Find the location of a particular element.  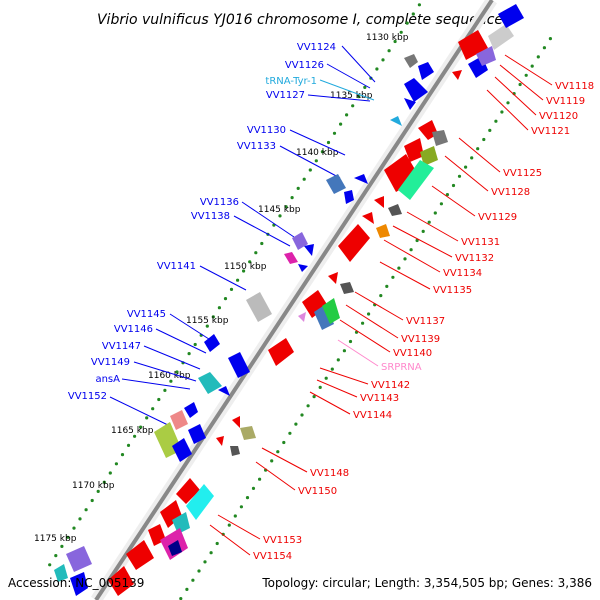

gene-label: VV1152 is located at coordinates (87, 396).